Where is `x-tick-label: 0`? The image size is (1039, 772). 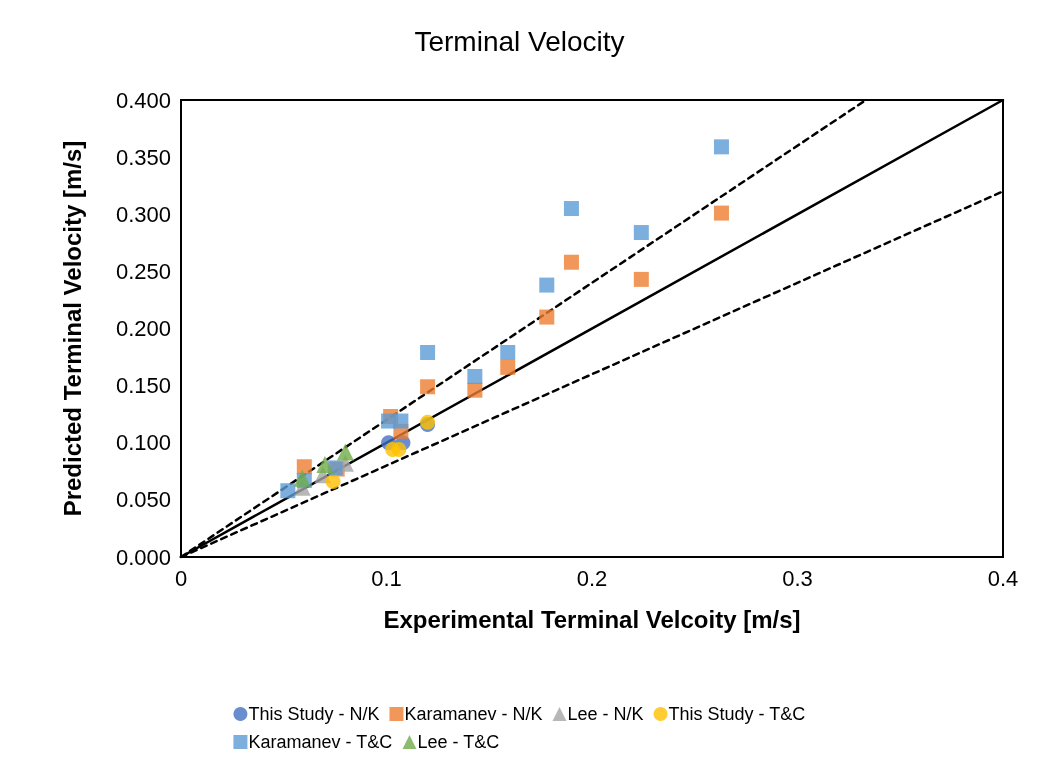 x-tick-label: 0 is located at coordinates (181, 578).